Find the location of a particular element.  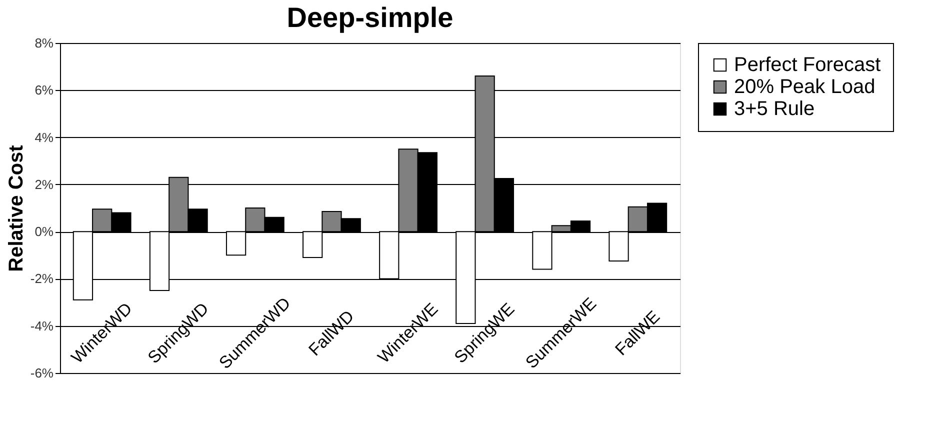

y-tick-label: 0% is located at coordinates (44, 232).